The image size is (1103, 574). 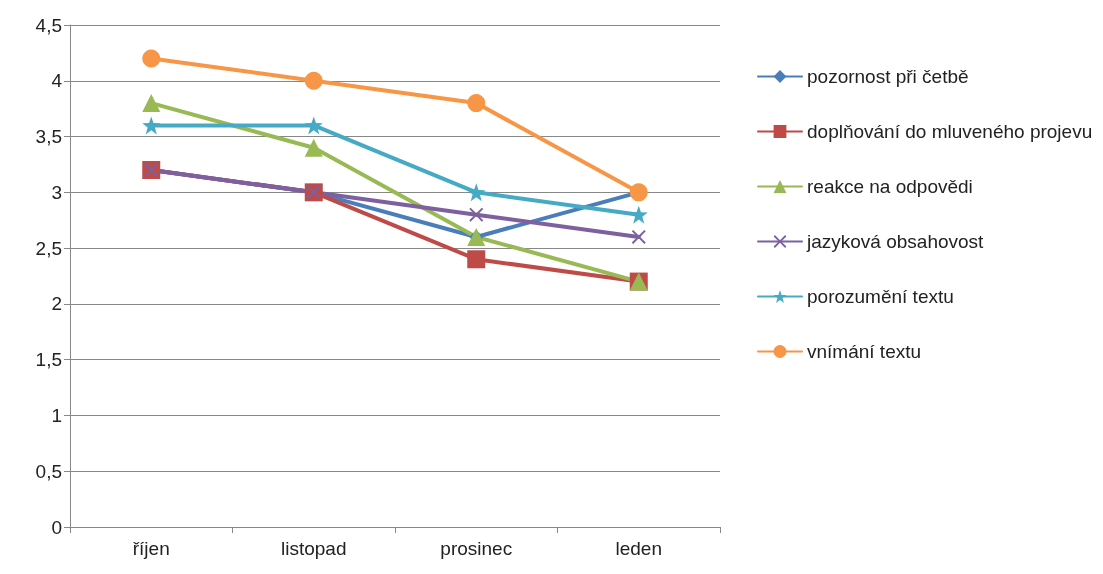 What do you see at coordinates (56, 304) in the screenshot?
I see `y-tick-label: 2` at bounding box center [56, 304].